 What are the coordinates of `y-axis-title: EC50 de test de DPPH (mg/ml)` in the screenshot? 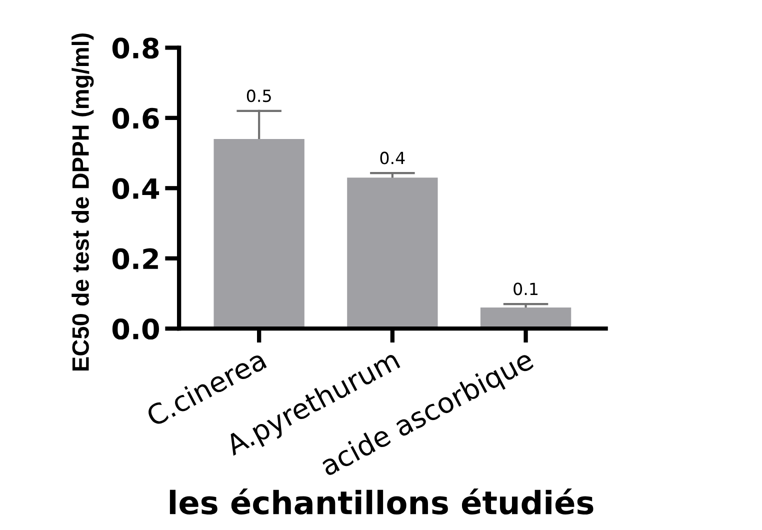 It's located at (83, 202).